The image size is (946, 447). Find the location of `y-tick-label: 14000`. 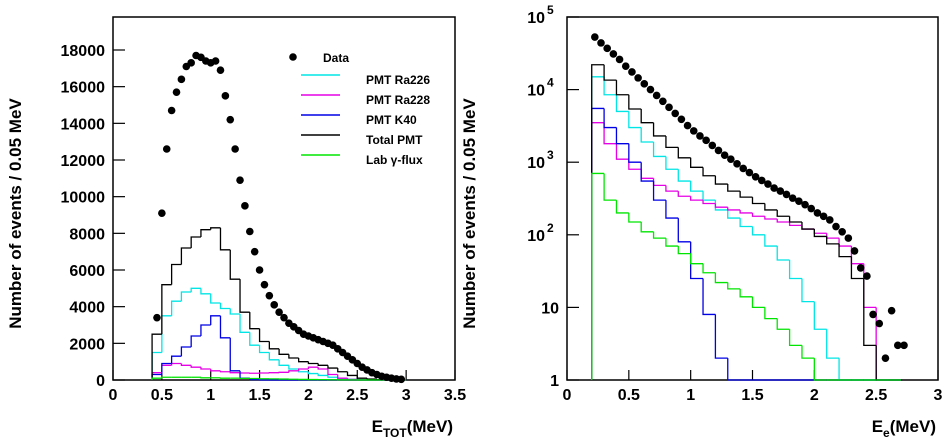

y-tick-label: 14000 is located at coordinates (83, 124).